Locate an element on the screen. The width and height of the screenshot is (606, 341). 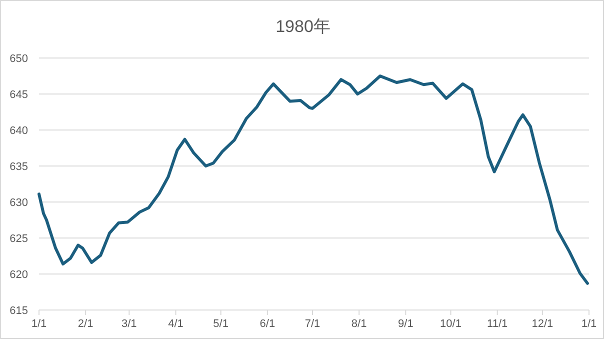
x-tick-label: 6/1 is located at coordinates (268, 324).